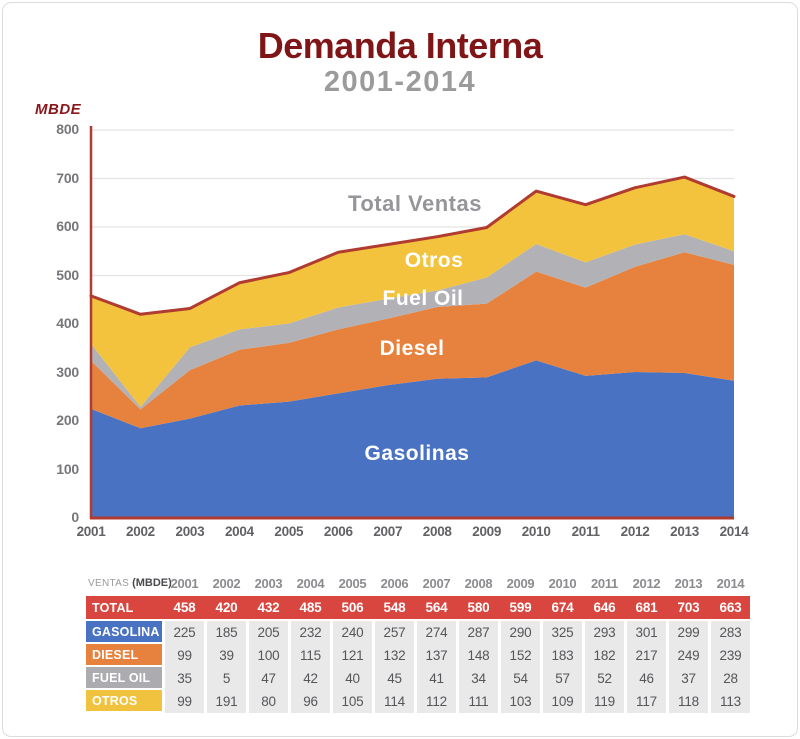  What do you see at coordinates (75, 517) in the screenshot?
I see `y-tick-label: 0` at bounding box center [75, 517].